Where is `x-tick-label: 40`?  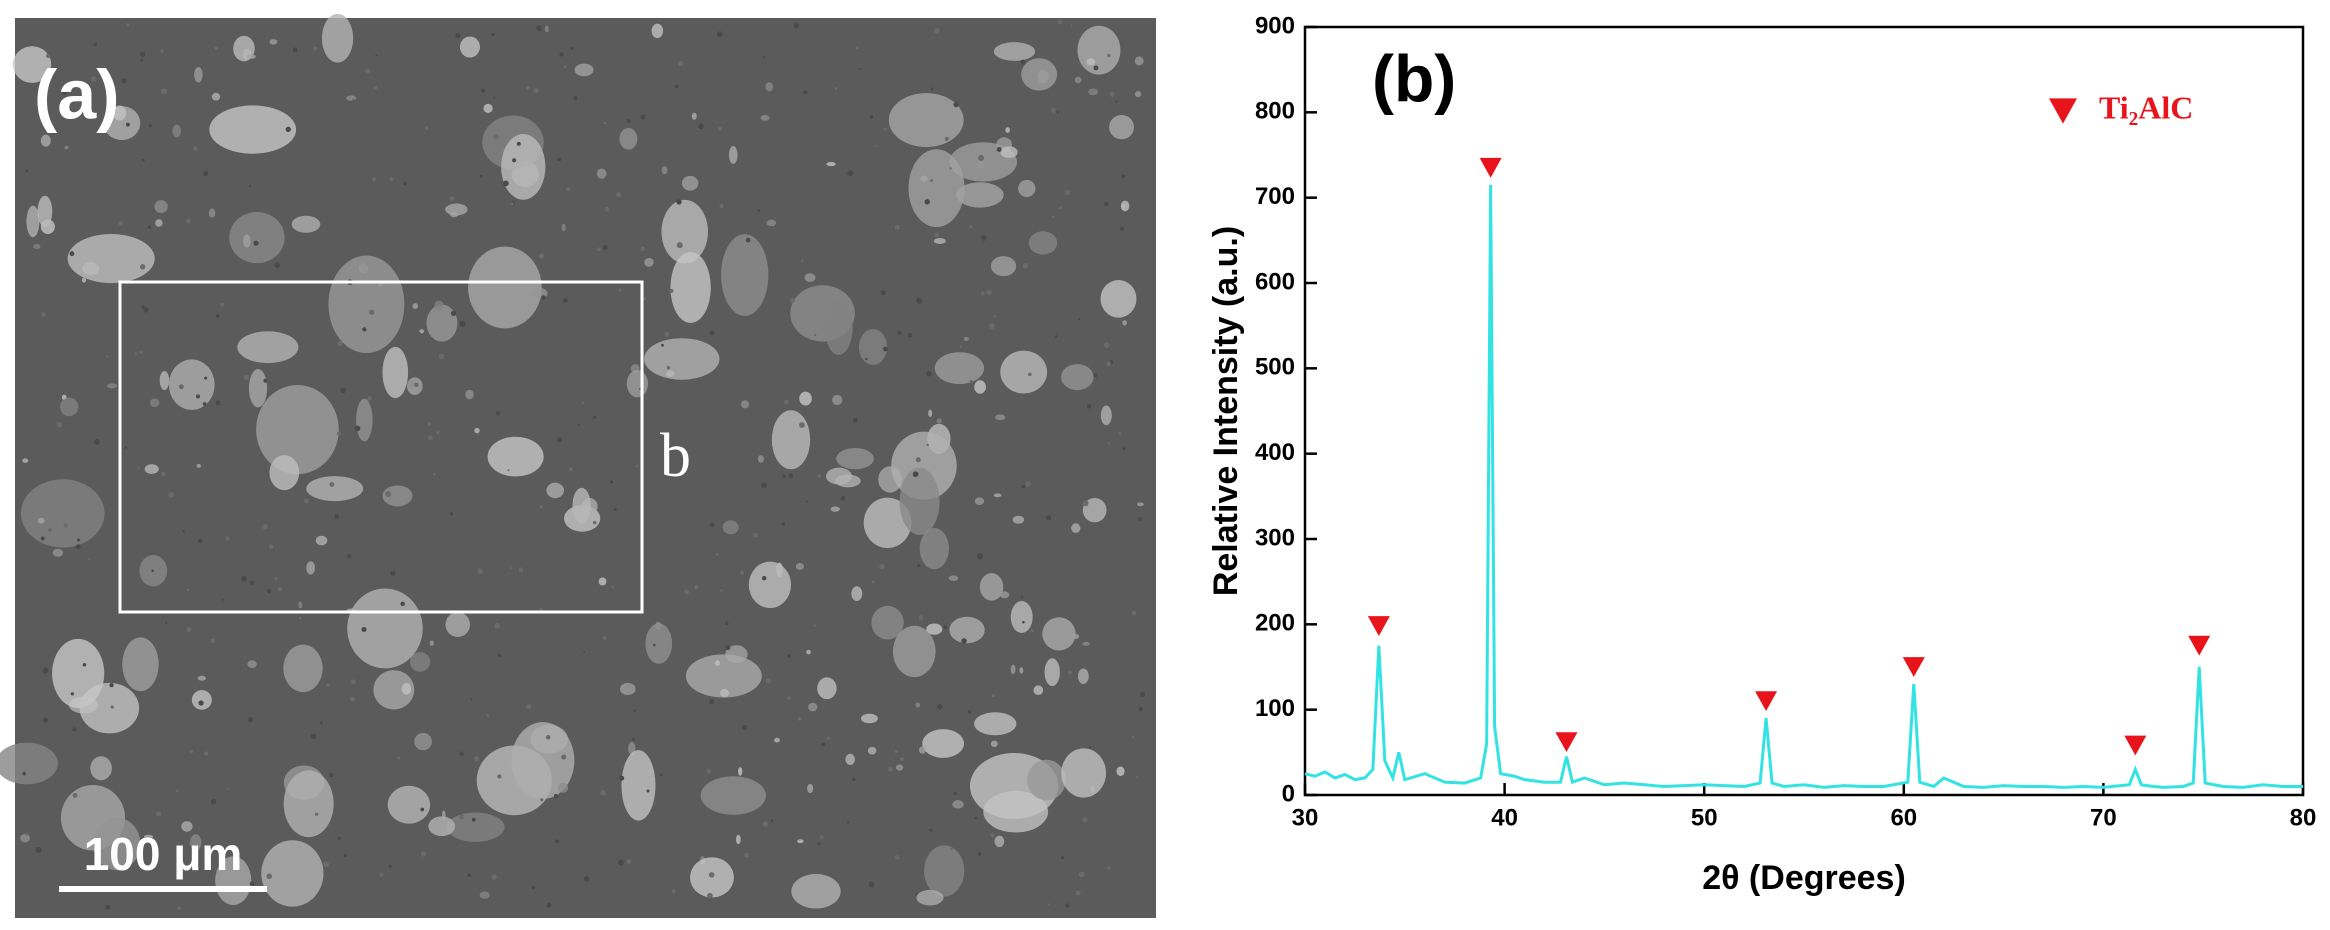 x-tick-label: 40 is located at coordinates (1504, 817).